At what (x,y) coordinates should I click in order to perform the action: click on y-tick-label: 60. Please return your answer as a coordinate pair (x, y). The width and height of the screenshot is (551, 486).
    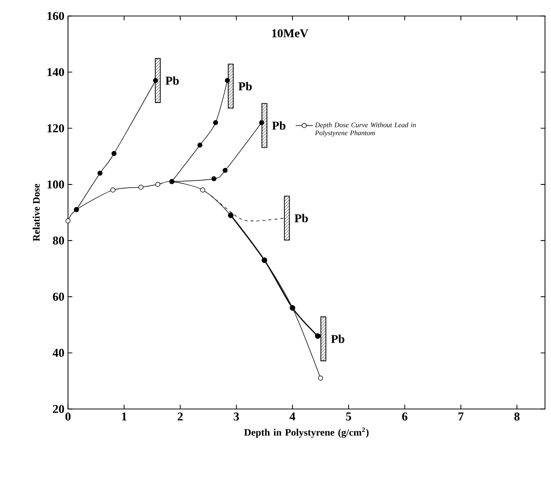
    Looking at the image, I should click on (58, 296).